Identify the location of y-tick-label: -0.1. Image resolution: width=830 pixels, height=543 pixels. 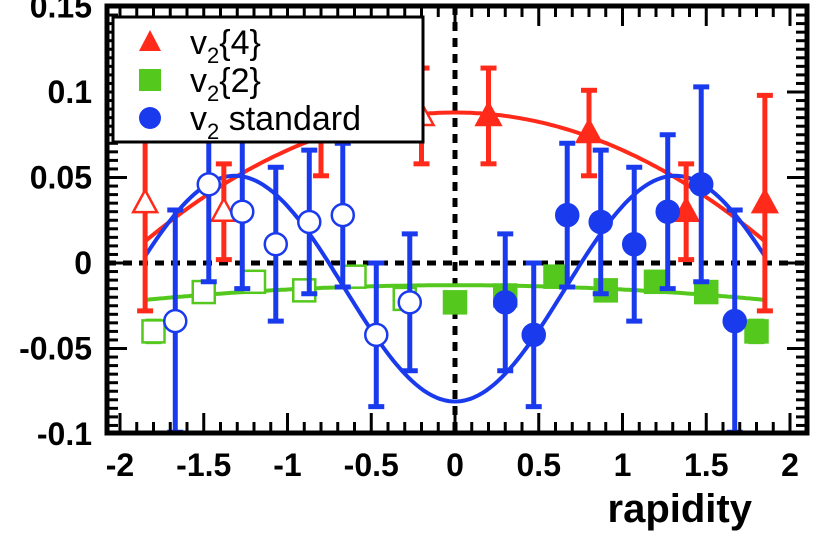
(64, 434).